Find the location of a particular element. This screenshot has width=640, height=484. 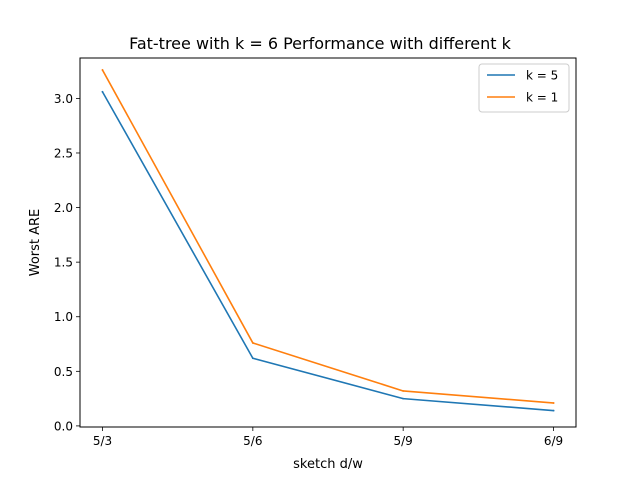

y-tick-label: 0.0 is located at coordinates (63, 426).